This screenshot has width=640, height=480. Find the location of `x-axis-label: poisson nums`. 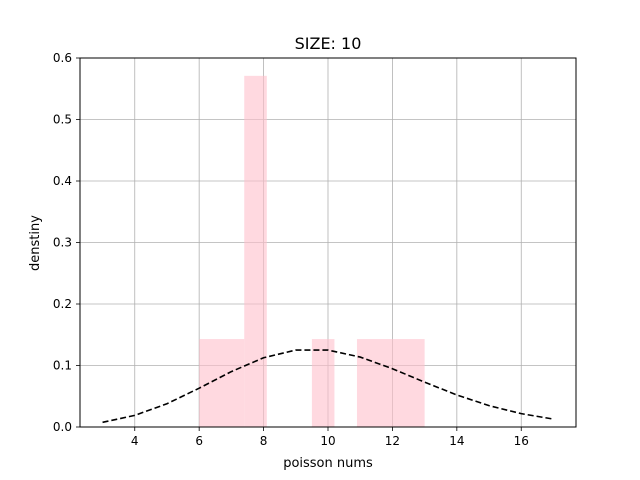

x-axis-label: poisson nums is located at coordinates (328, 463).